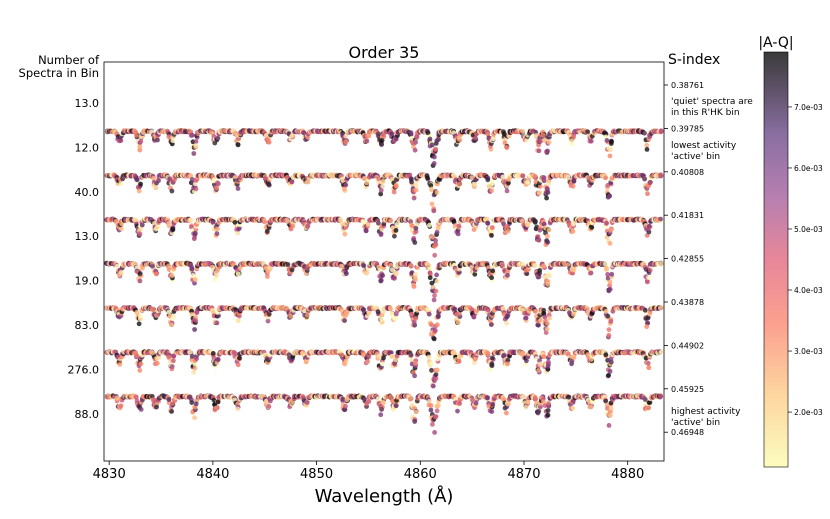 The width and height of the screenshot is (830, 519). I want to click on chart-title: Order 35, so click(384, 52).